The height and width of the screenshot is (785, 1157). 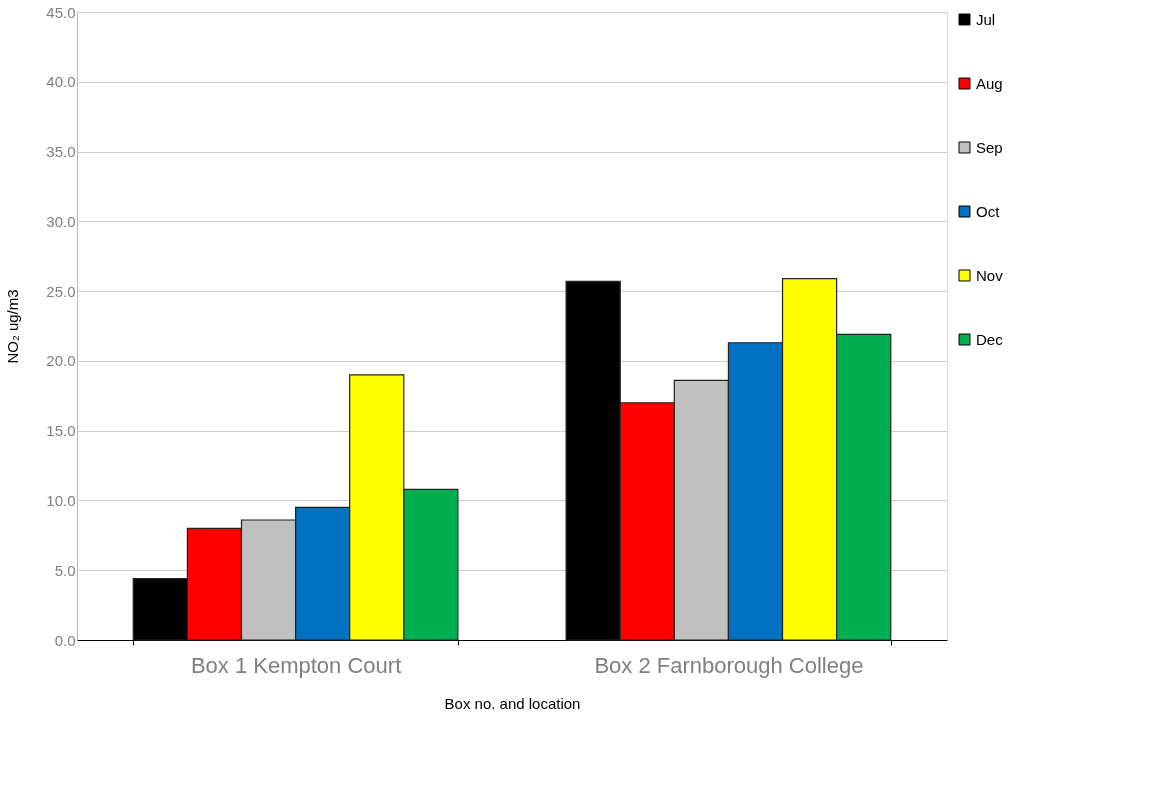 What do you see at coordinates (61, 500) in the screenshot?
I see `y-tick-label: 10.0` at bounding box center [61, 500].